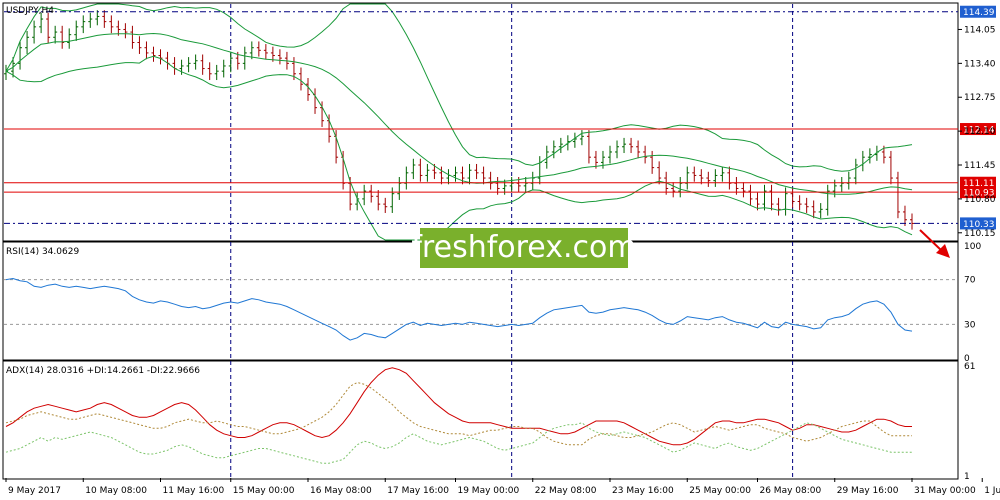 The image size is (1000, 500). Describe the element at coordinates (30, 11) in the screenshot. I see `chart-title: USDJPY,H4` at that location.